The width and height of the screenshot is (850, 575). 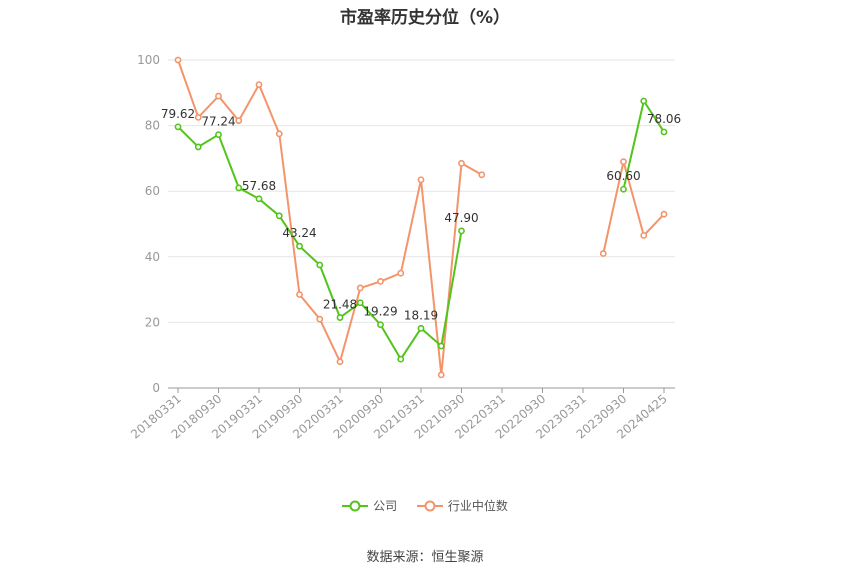 What do you see at coordinates (425, 18) in the screenshot?
I see `chart-title: 市盈率历史分位（%）` at bounding box center [425, 18].